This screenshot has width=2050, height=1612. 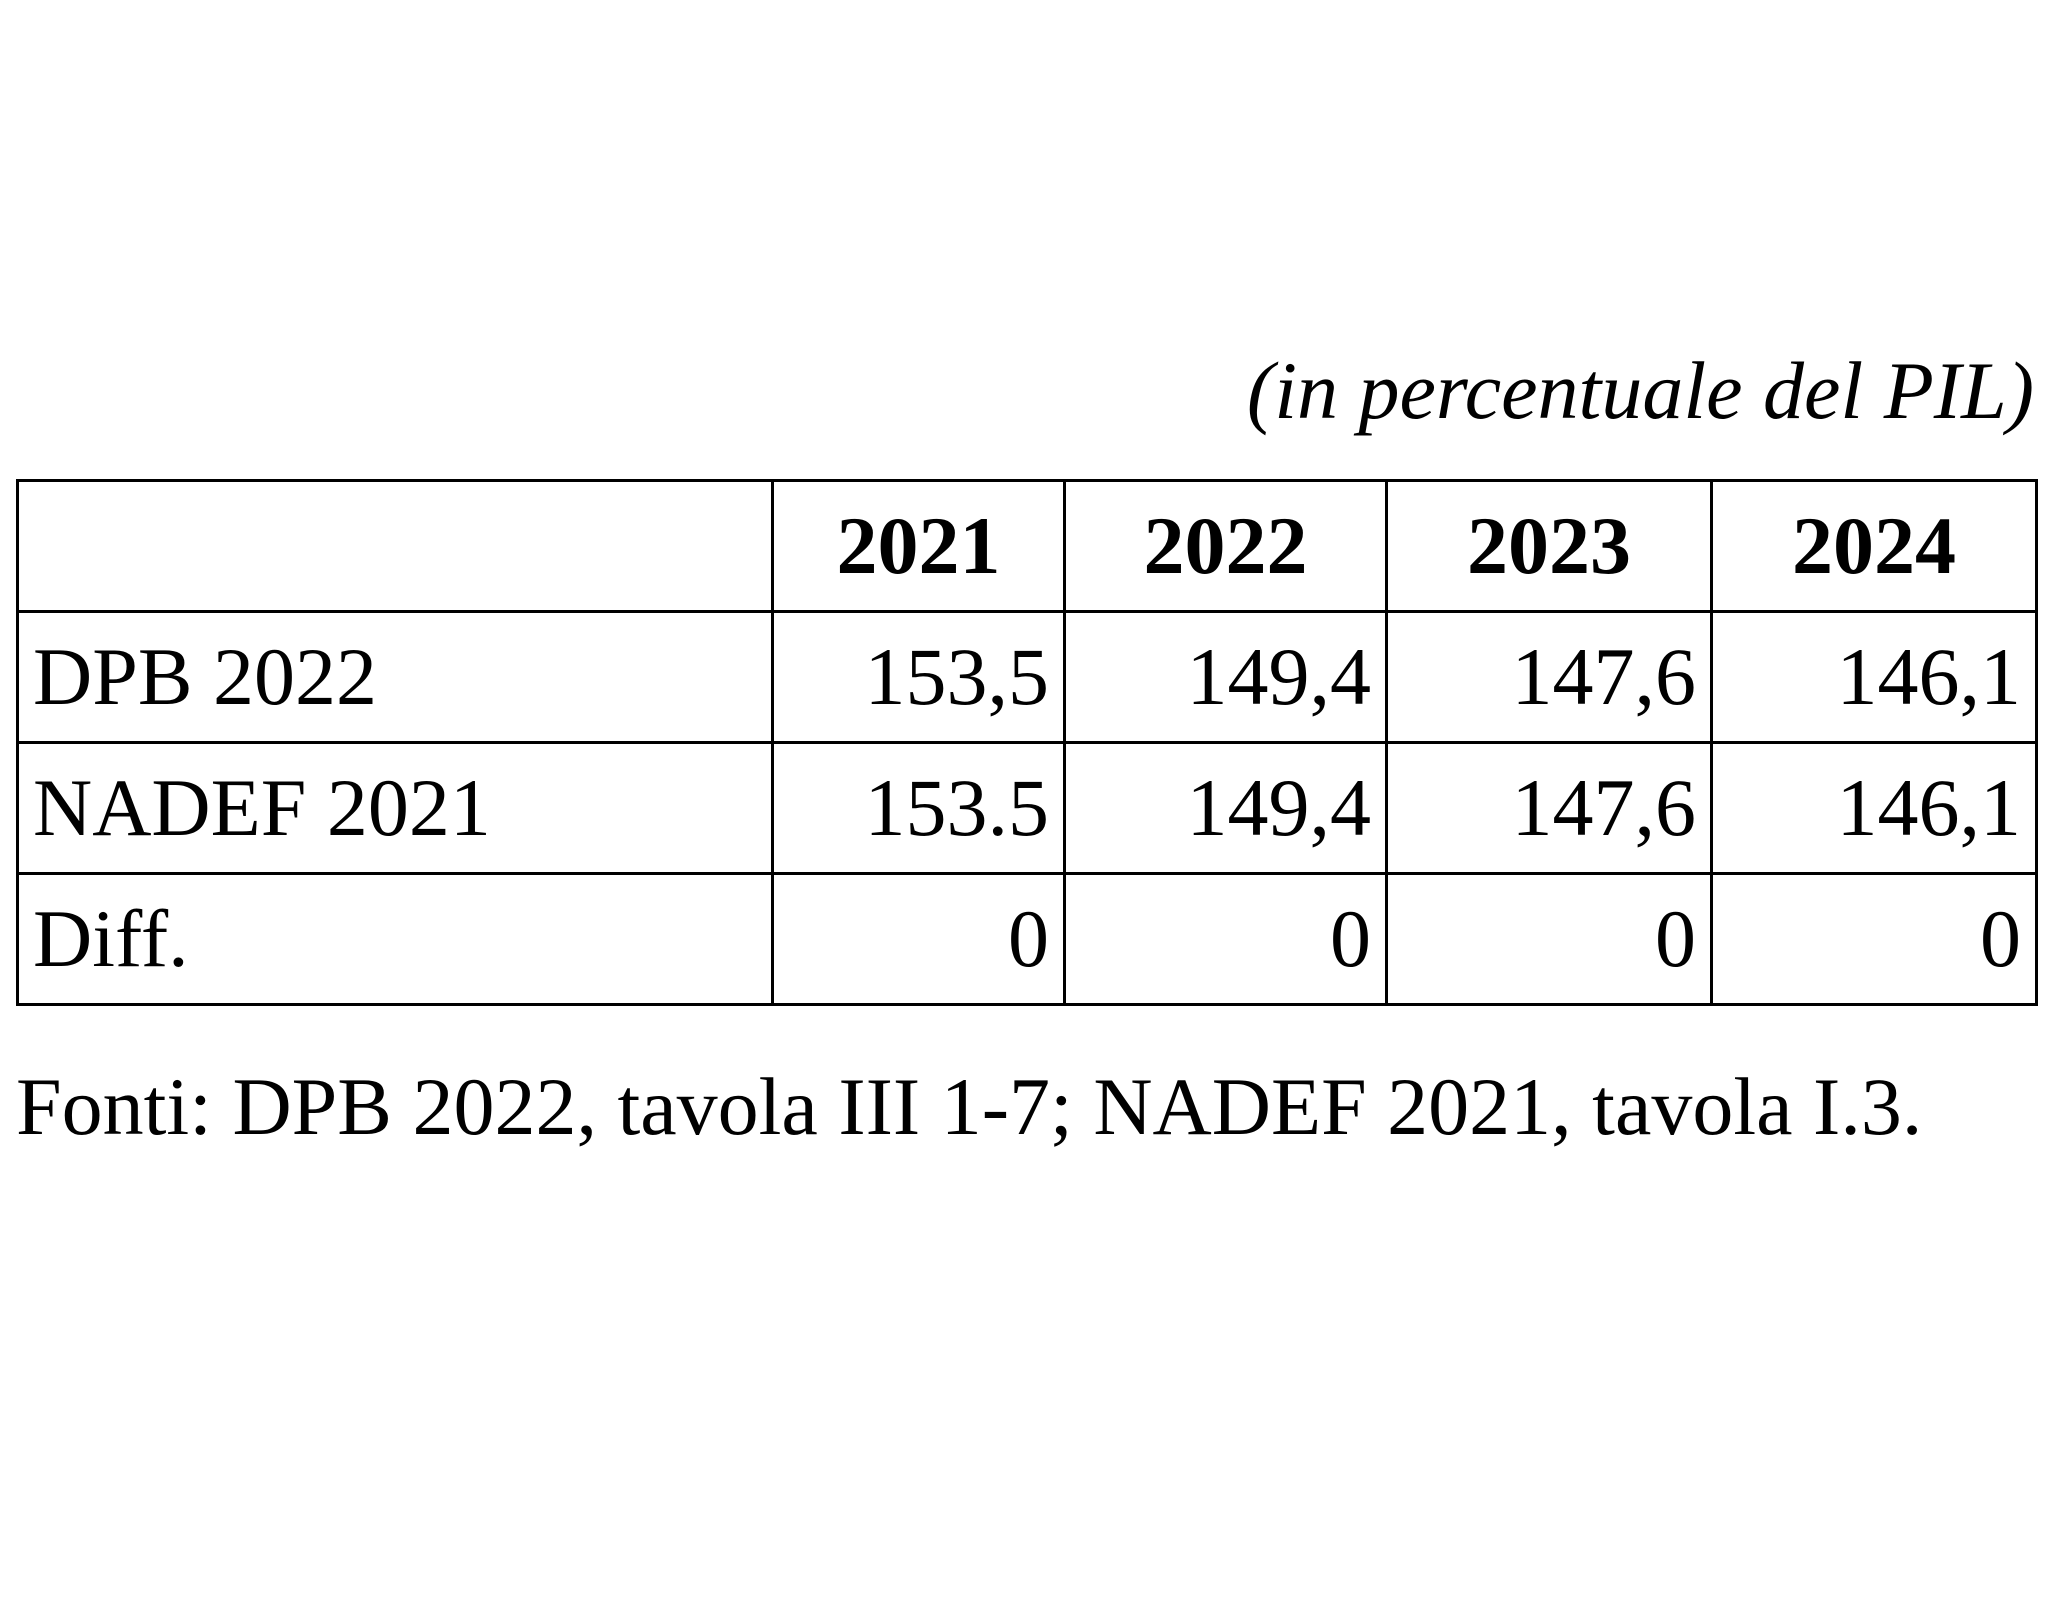 I want to click on header-cell-year: 2022, so click(x=1225, y=546).